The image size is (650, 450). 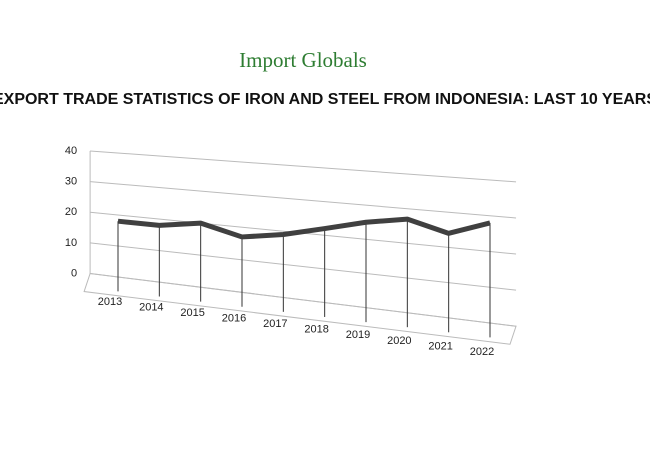 I want to click on x-tick-label: 2022, so click(x=482, y=352).